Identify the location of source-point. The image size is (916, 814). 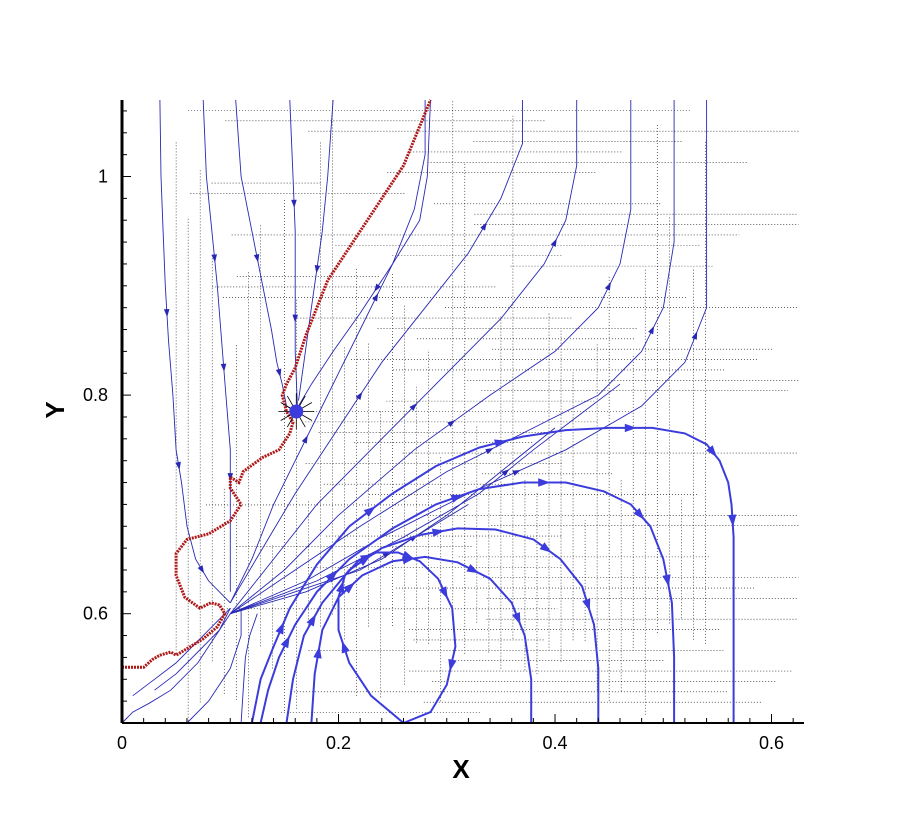
(296, 411).